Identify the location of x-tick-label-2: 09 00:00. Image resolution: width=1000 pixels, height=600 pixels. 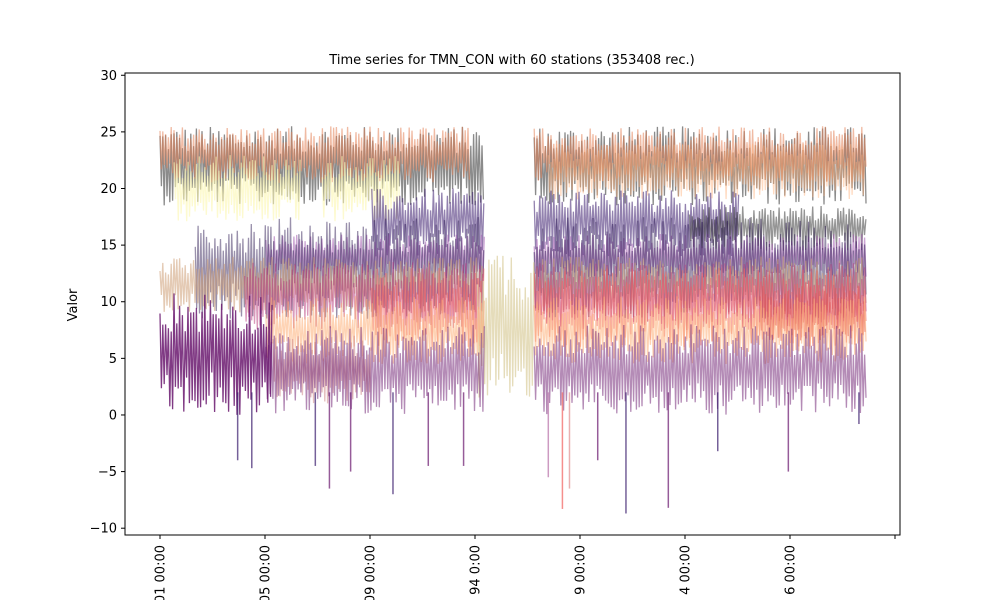
(371, 572).